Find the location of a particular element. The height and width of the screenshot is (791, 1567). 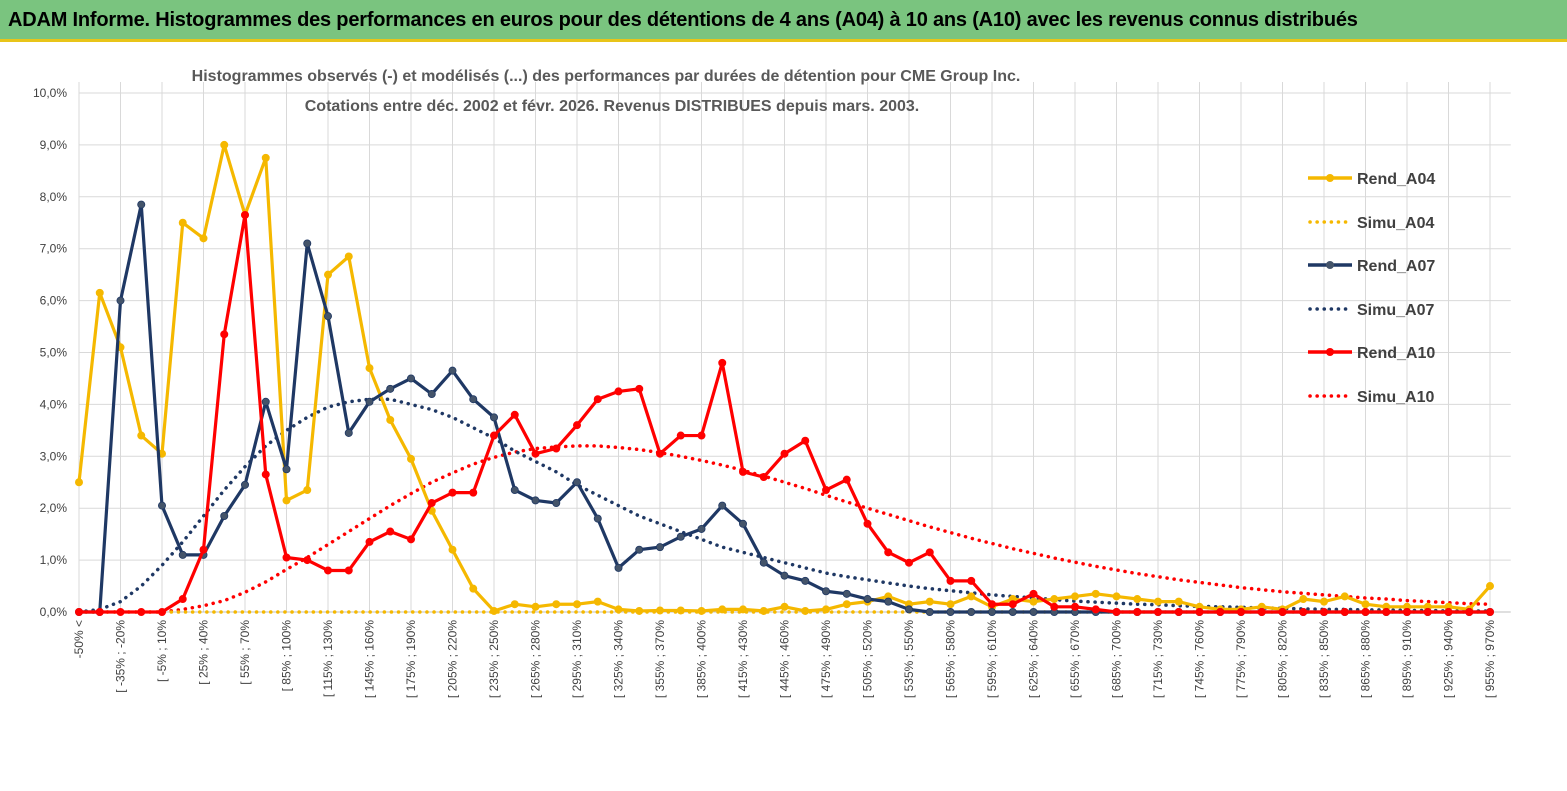

x-tick-label: [ 295% ; 310% is located at coordinates (577, 659).